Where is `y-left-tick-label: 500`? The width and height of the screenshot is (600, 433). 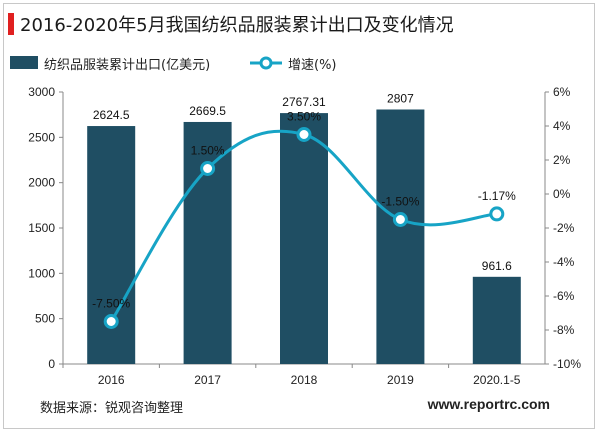 y-left-tick-label: 500 is located at coordinates (45, 319).